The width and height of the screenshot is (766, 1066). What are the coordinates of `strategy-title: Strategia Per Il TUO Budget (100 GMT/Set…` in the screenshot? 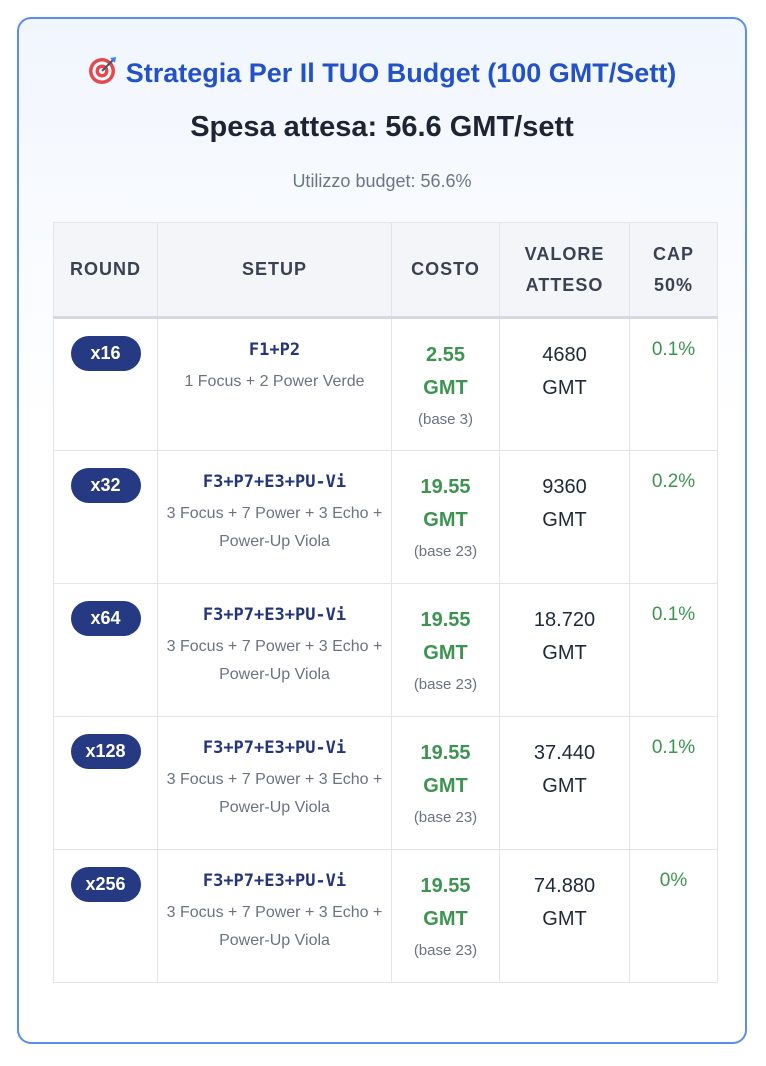 It's located at (382, 73).